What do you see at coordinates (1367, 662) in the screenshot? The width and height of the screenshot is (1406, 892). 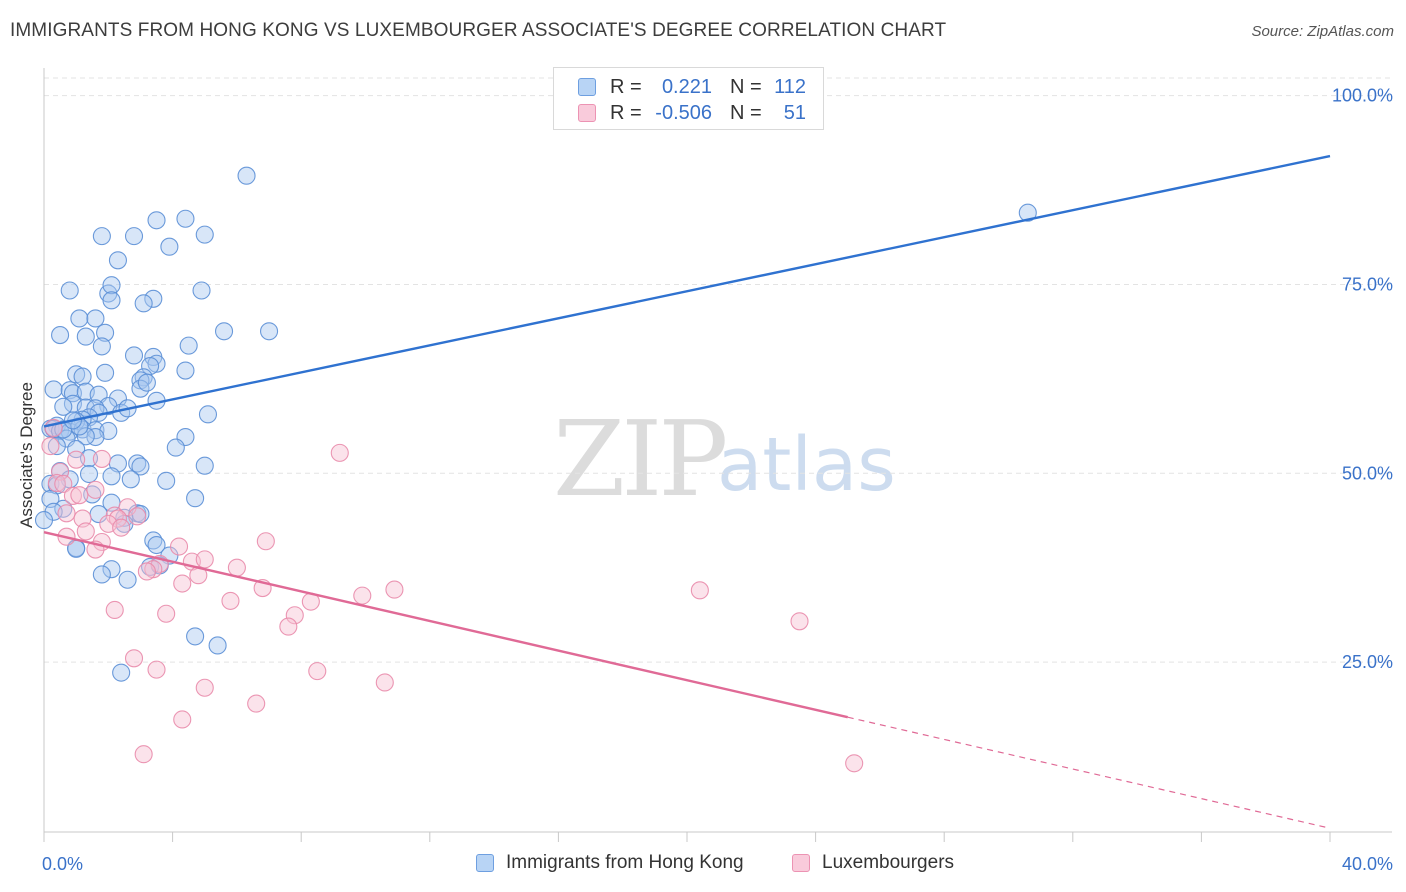 I see `y-tick-label: 25.0%` at bounding box center [1367, 662].